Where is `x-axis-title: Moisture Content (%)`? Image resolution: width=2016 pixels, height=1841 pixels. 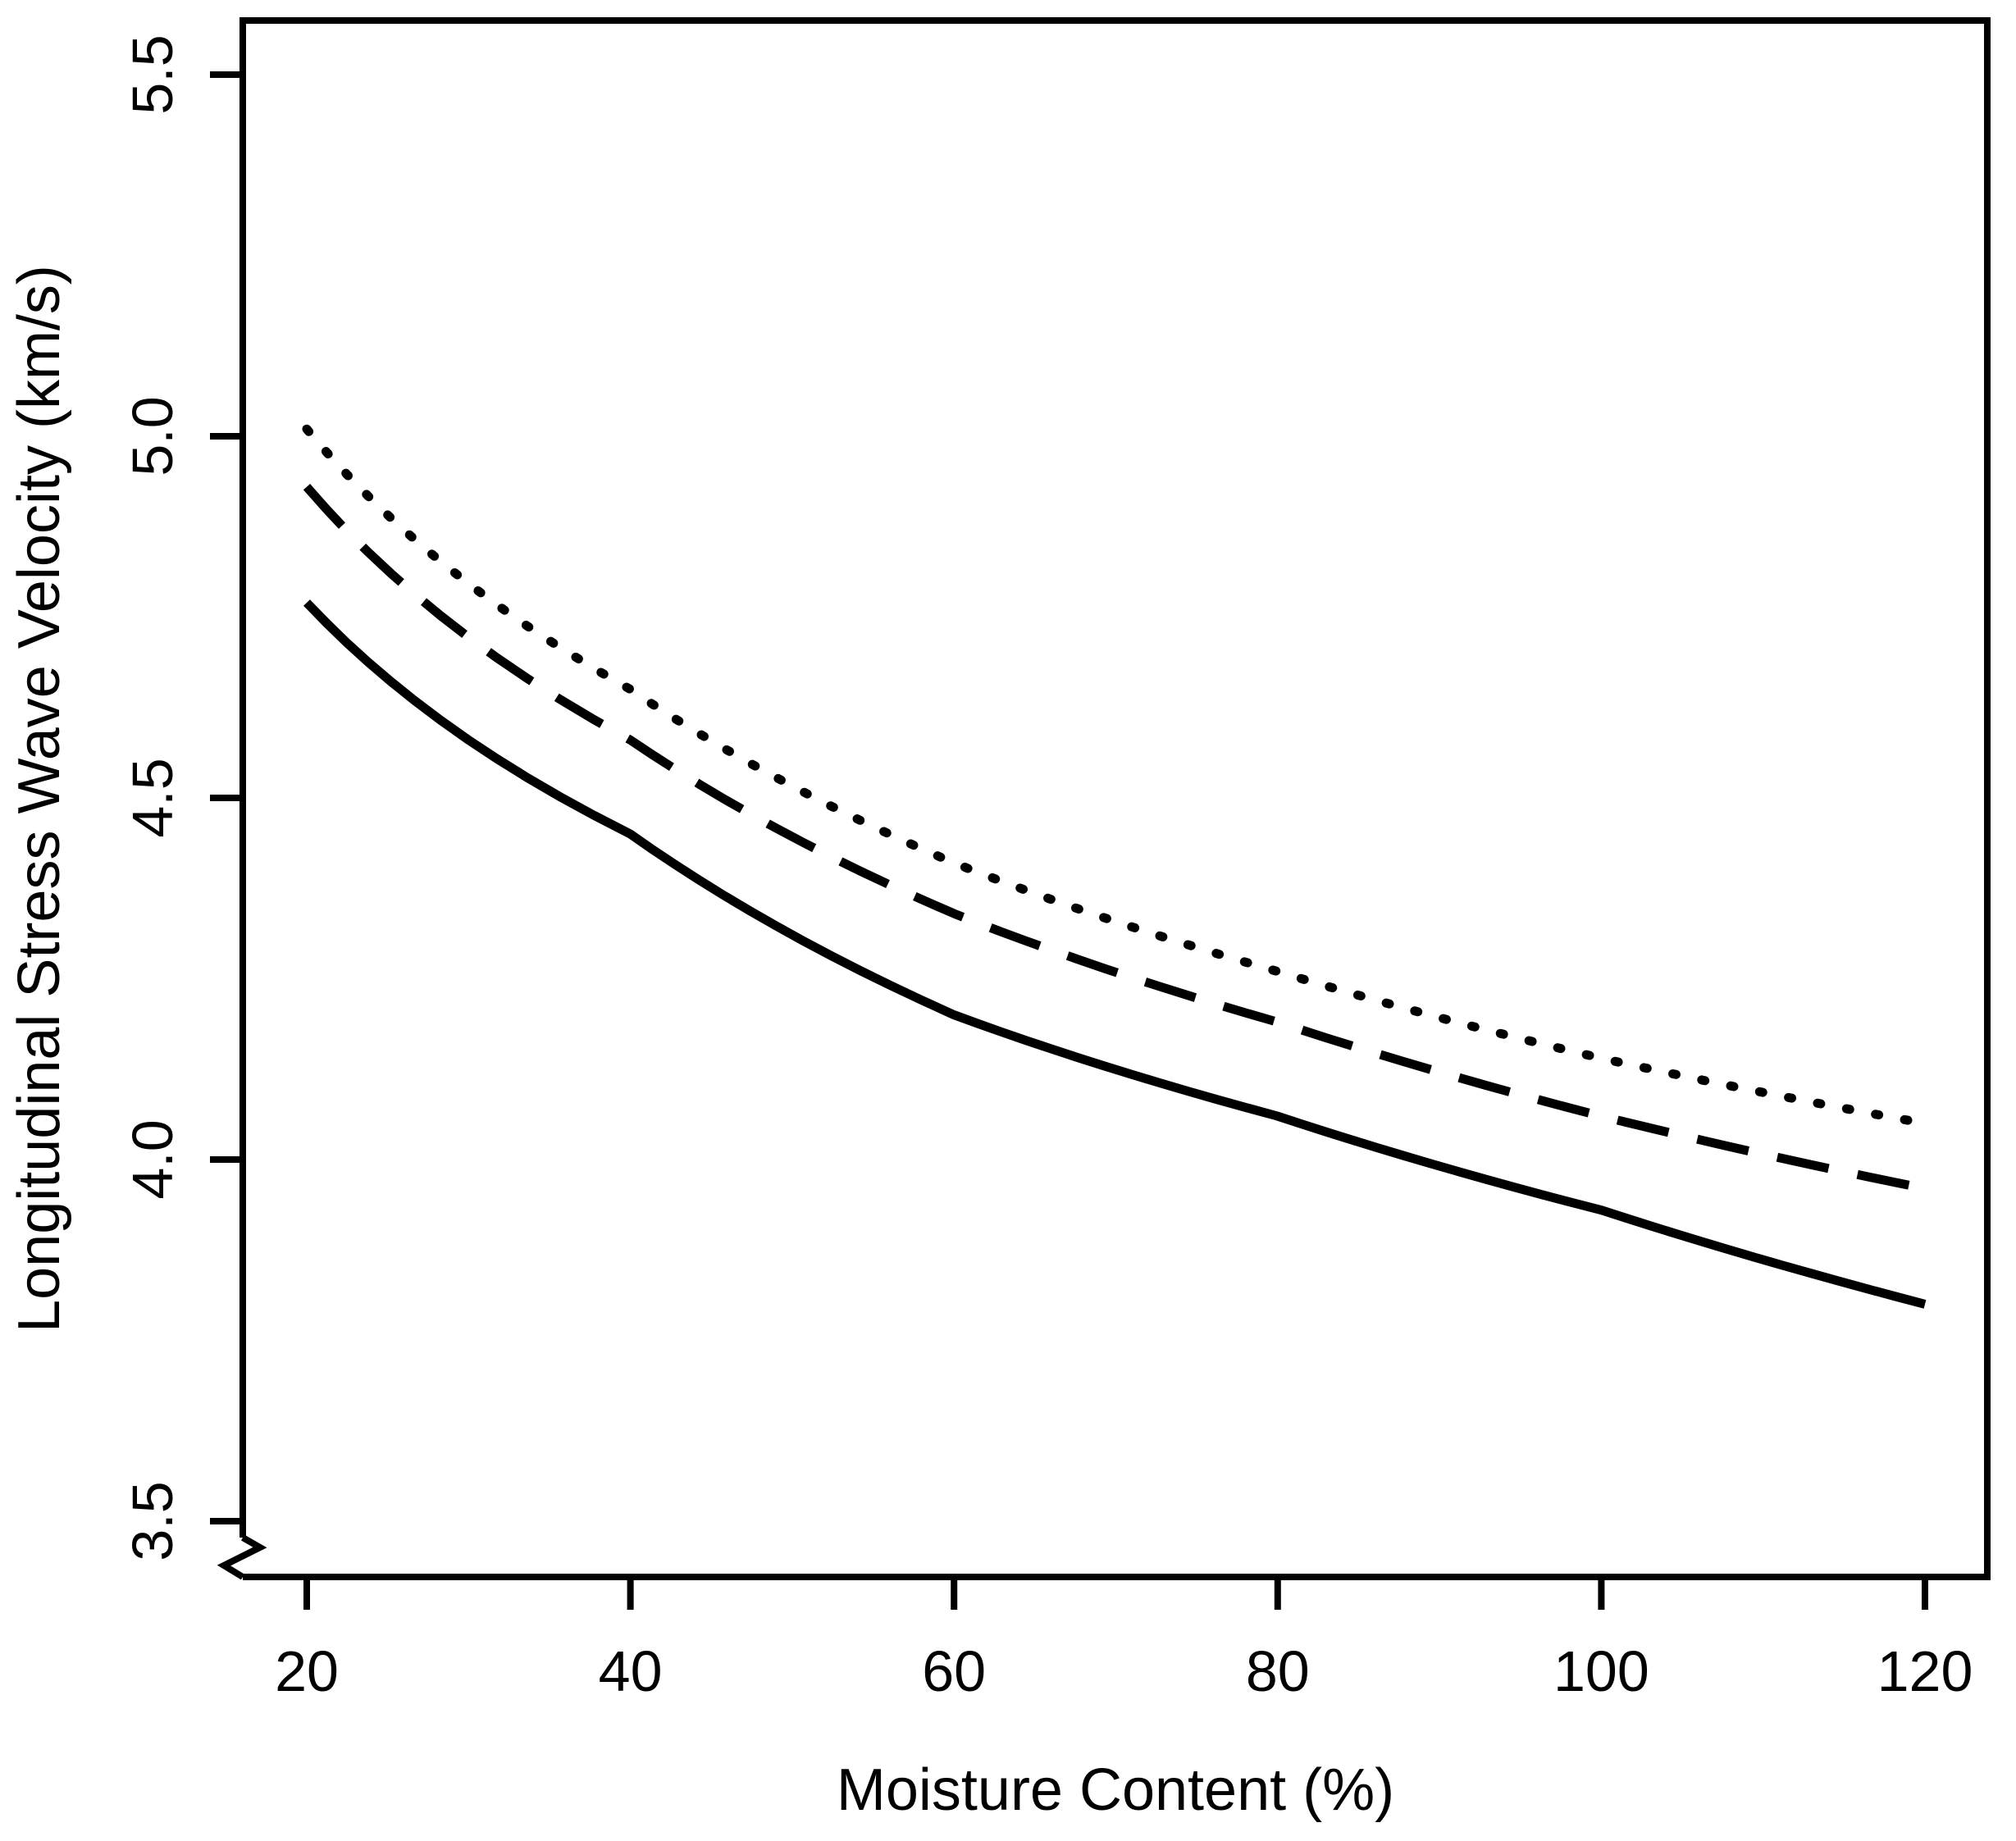
x-axis-title: Moisture Content (%) is located at coordinates (1115, 1790).